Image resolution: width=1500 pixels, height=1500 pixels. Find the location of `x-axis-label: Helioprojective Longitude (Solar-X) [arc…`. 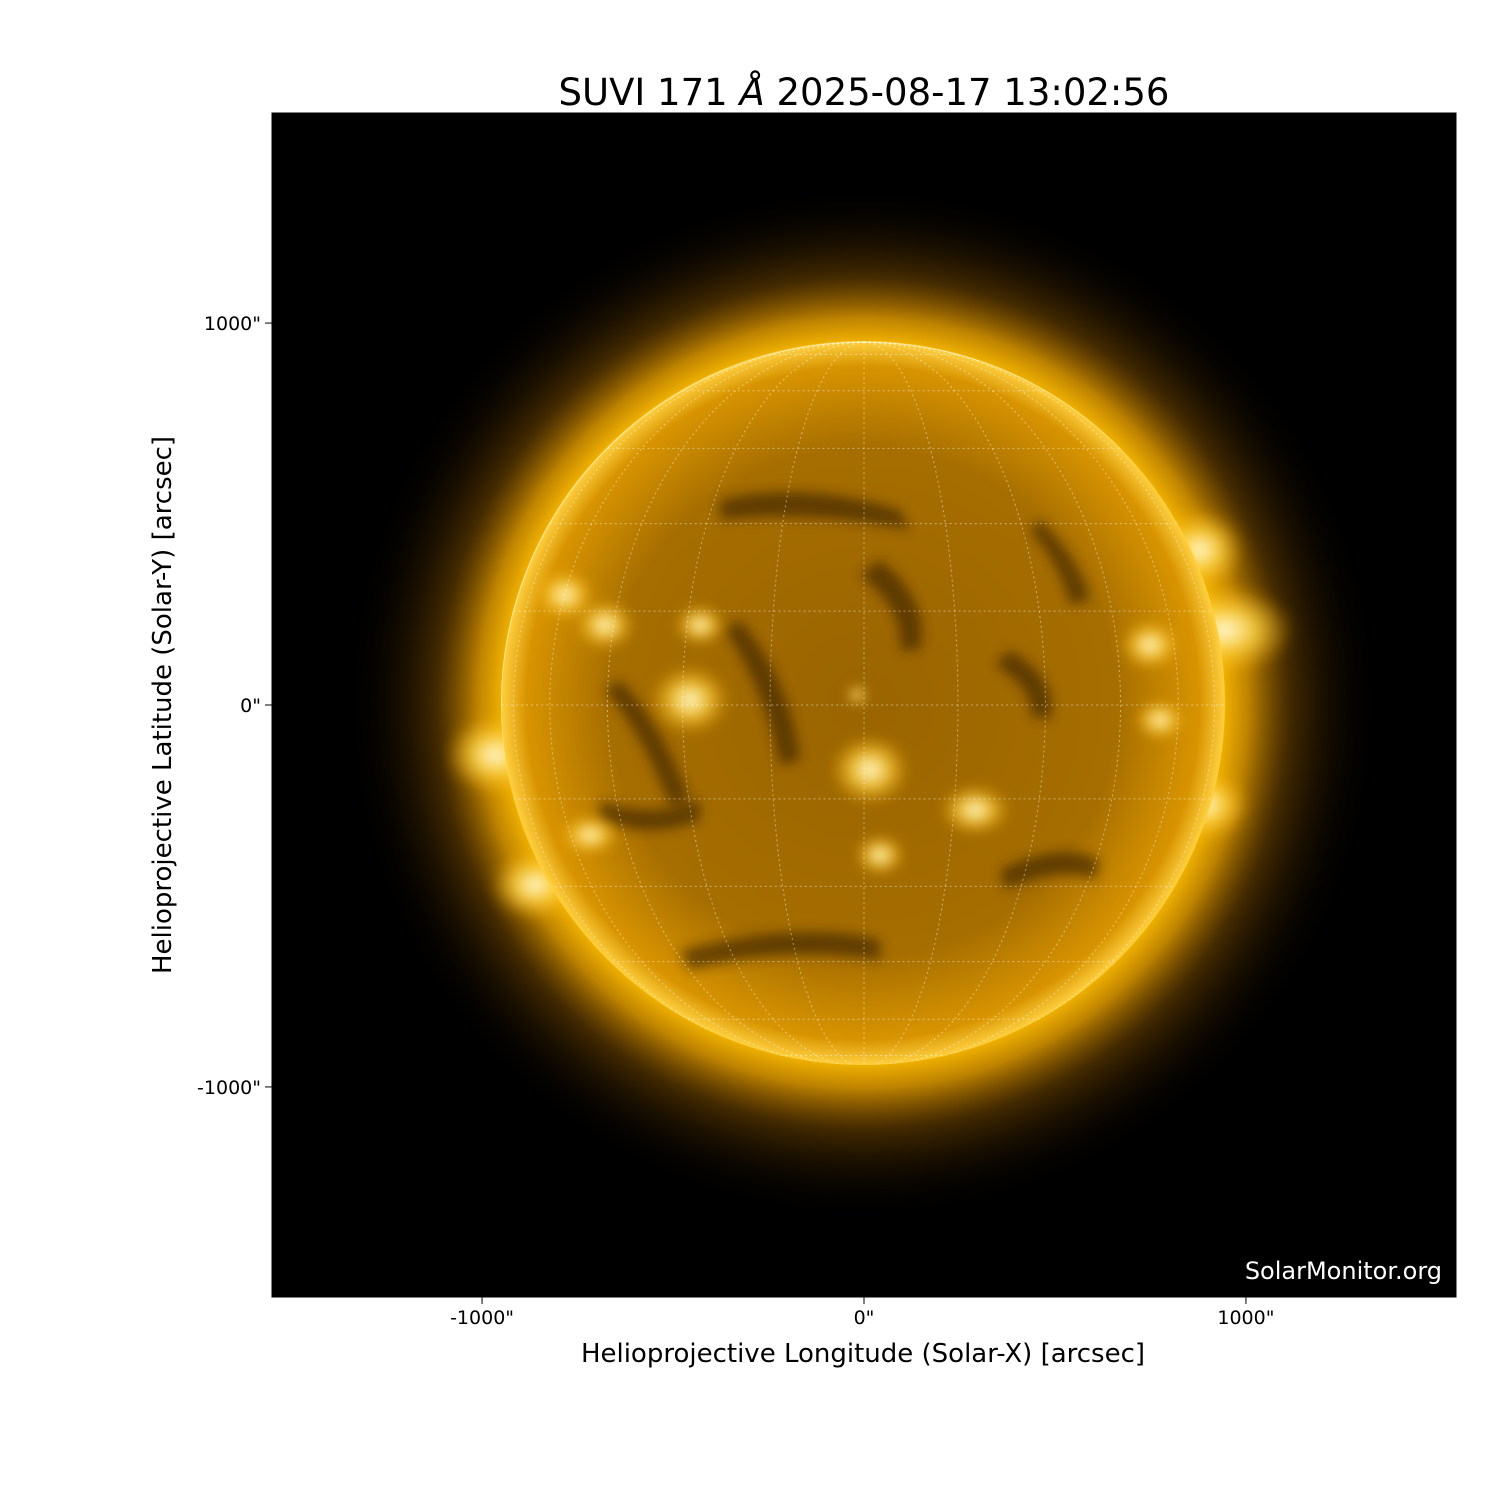

x-axis-label: Helioprojective Longitude (Solar-X) [arc… is located at coordinates (863, 1354).